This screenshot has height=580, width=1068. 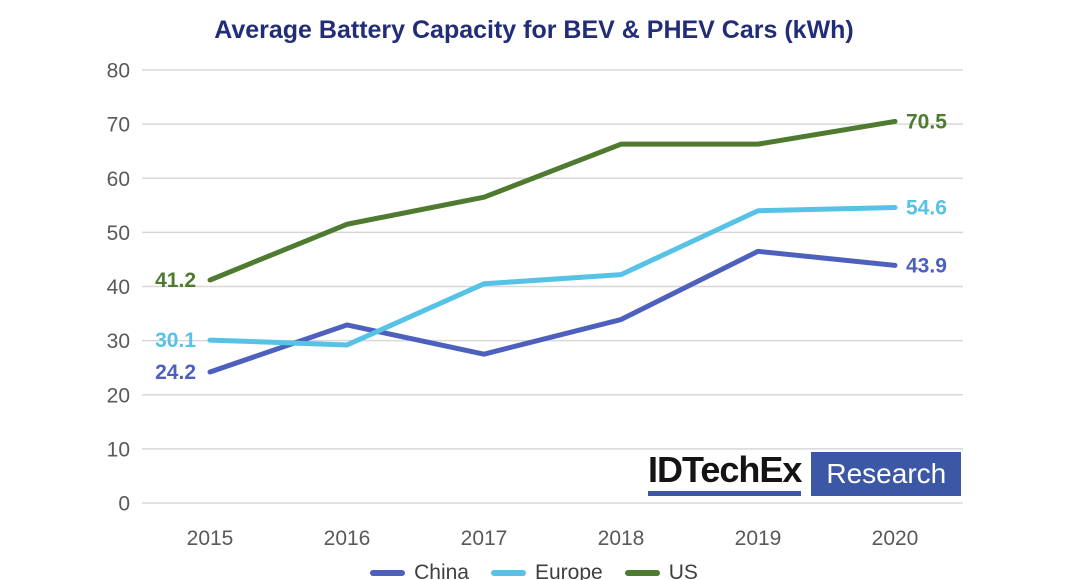 I want to click on x-axis-tick-label: 2019, so click(x=758, y=538).